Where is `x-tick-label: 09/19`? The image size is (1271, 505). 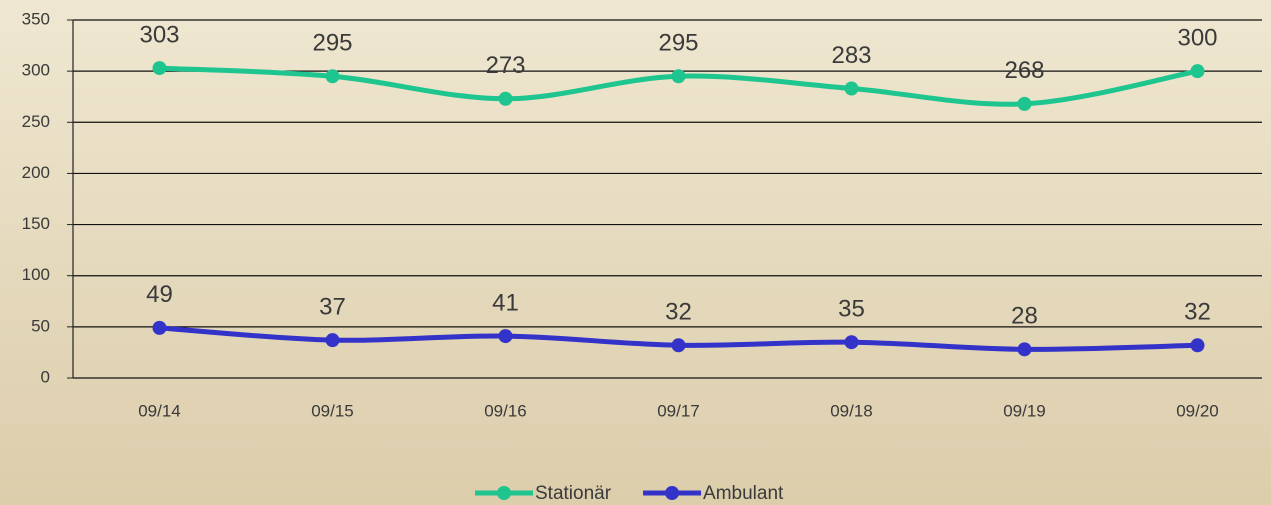 x-tick-label: 09/19 is located at coordinates (1024, 410).